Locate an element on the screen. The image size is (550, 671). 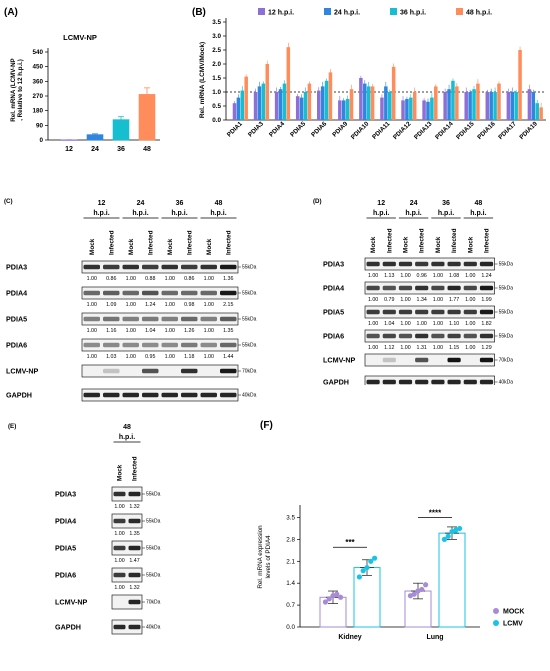
blot-ratio: 0.98 is located at coordinates (189, 305).